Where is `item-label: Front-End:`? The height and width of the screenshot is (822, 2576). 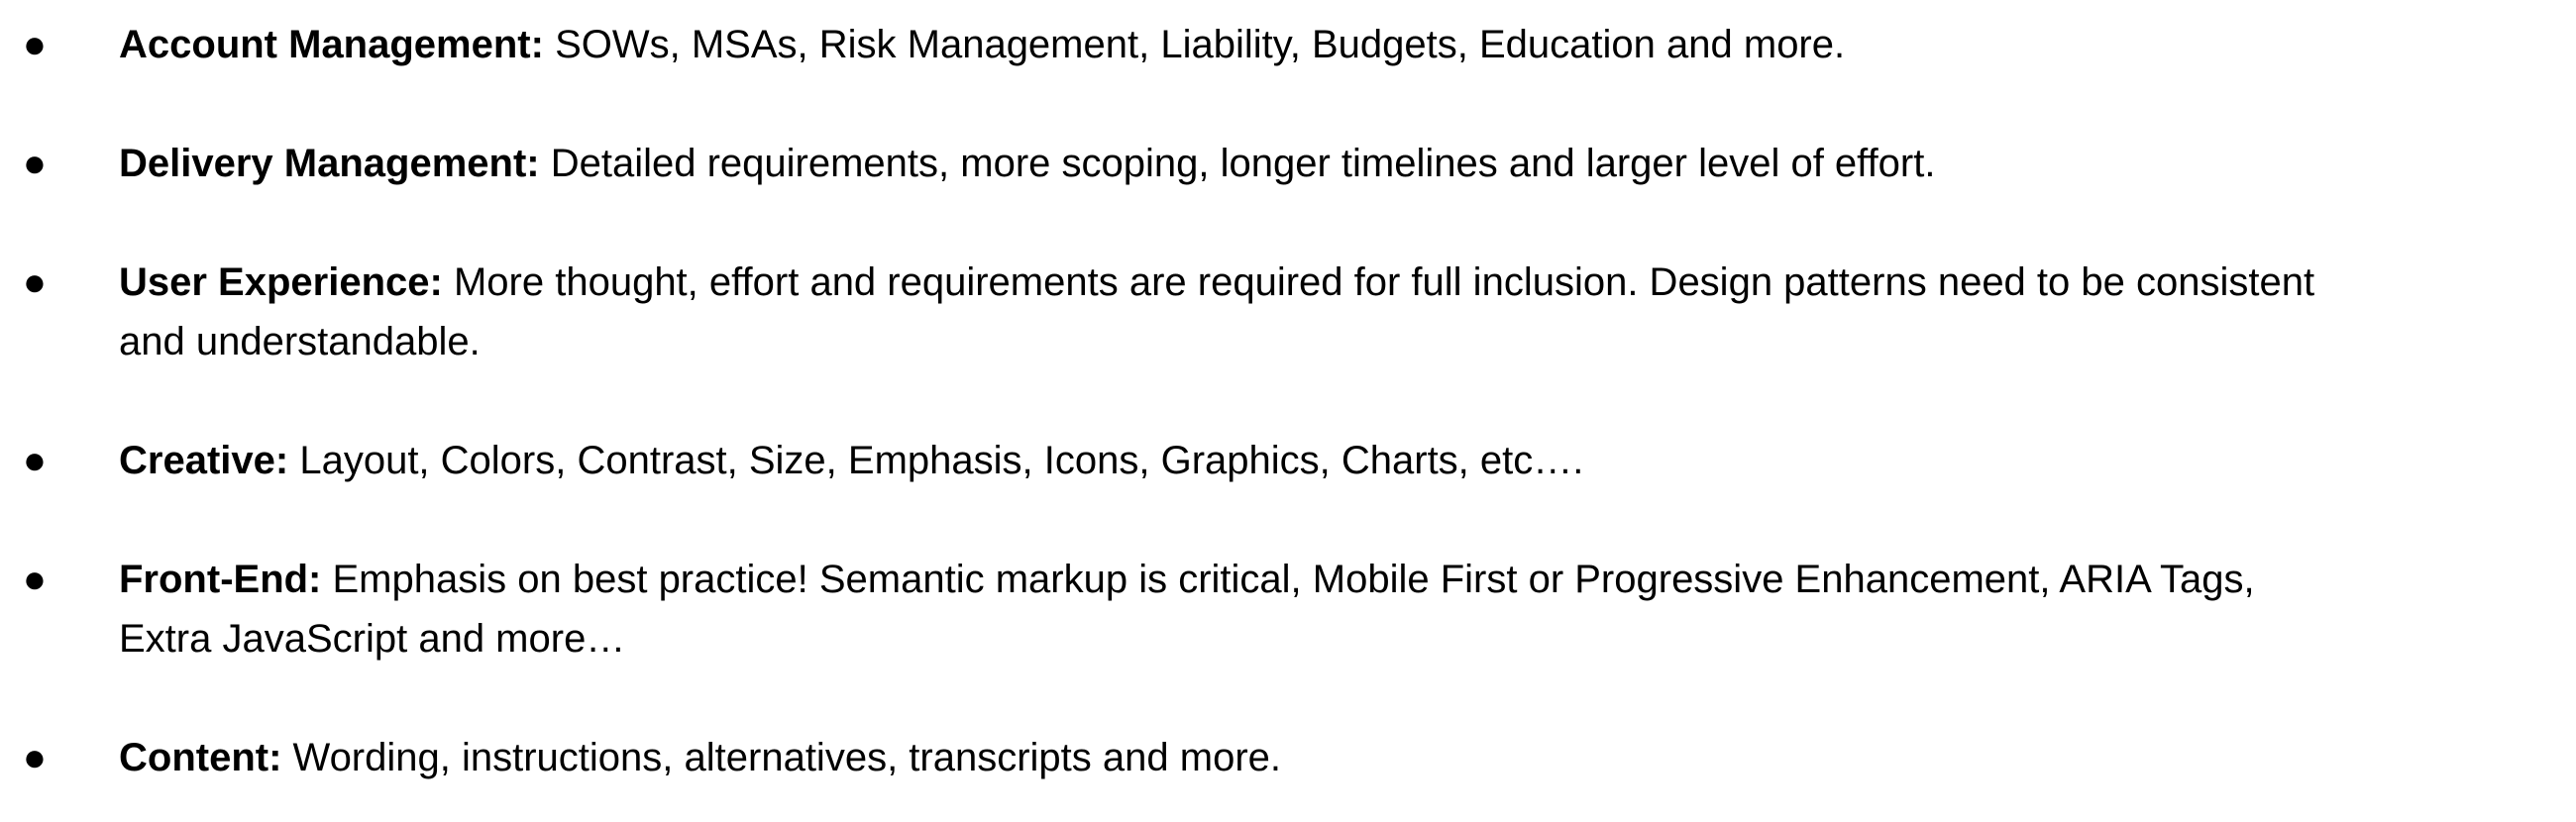 item-label: Front-End: is located at coordinates (220, 579).